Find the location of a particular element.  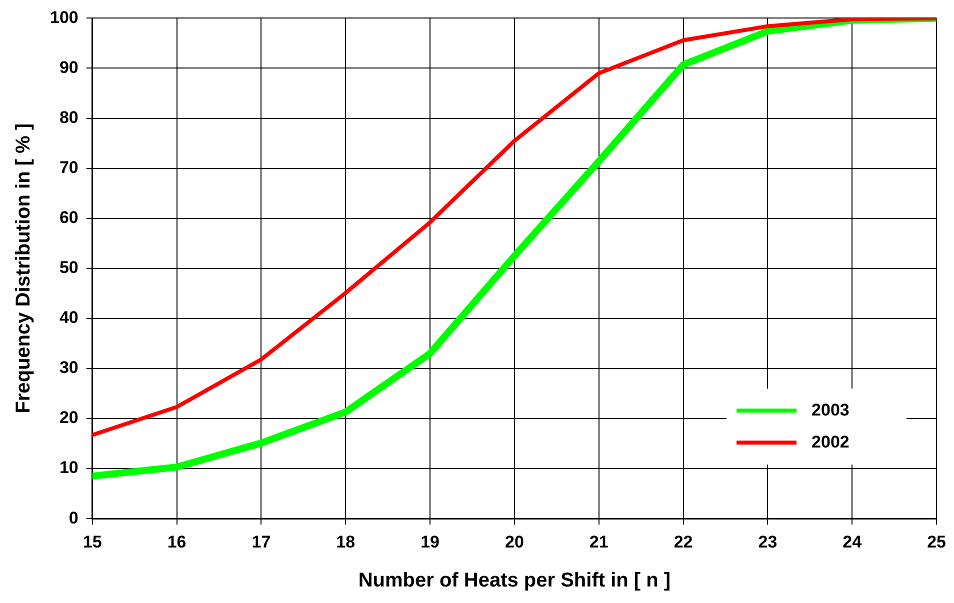

x-tick-label: 18 is located at coordinates (346, 542).